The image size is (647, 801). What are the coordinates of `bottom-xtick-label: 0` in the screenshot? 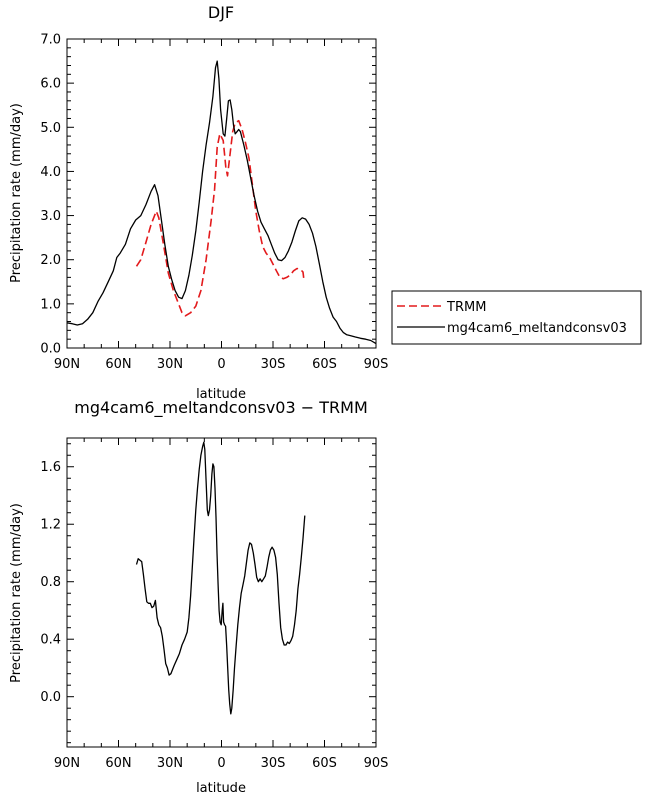 It's located at (221, 763).